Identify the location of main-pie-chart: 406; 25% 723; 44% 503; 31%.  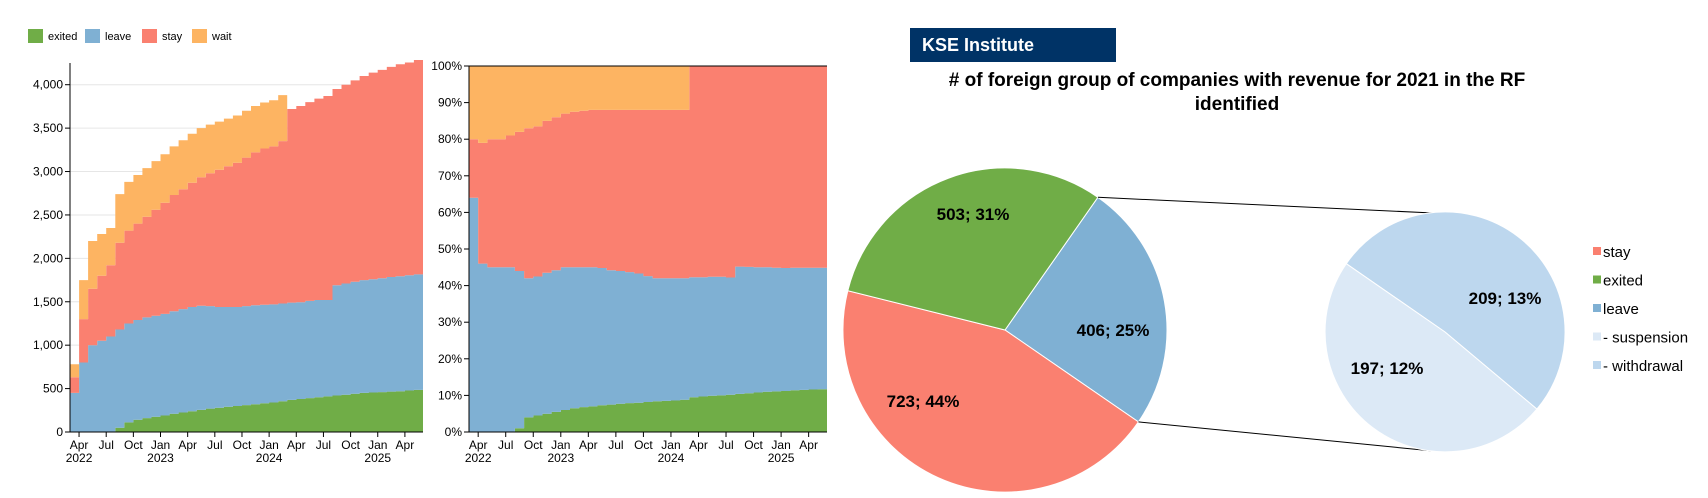
(1005, 330).